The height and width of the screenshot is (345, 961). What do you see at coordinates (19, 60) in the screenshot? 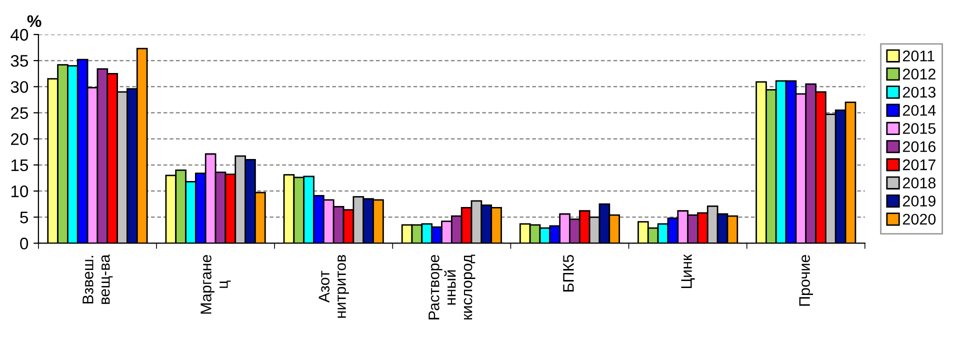
I see `y-tick-label: 35` at bounding box center [19, 60].